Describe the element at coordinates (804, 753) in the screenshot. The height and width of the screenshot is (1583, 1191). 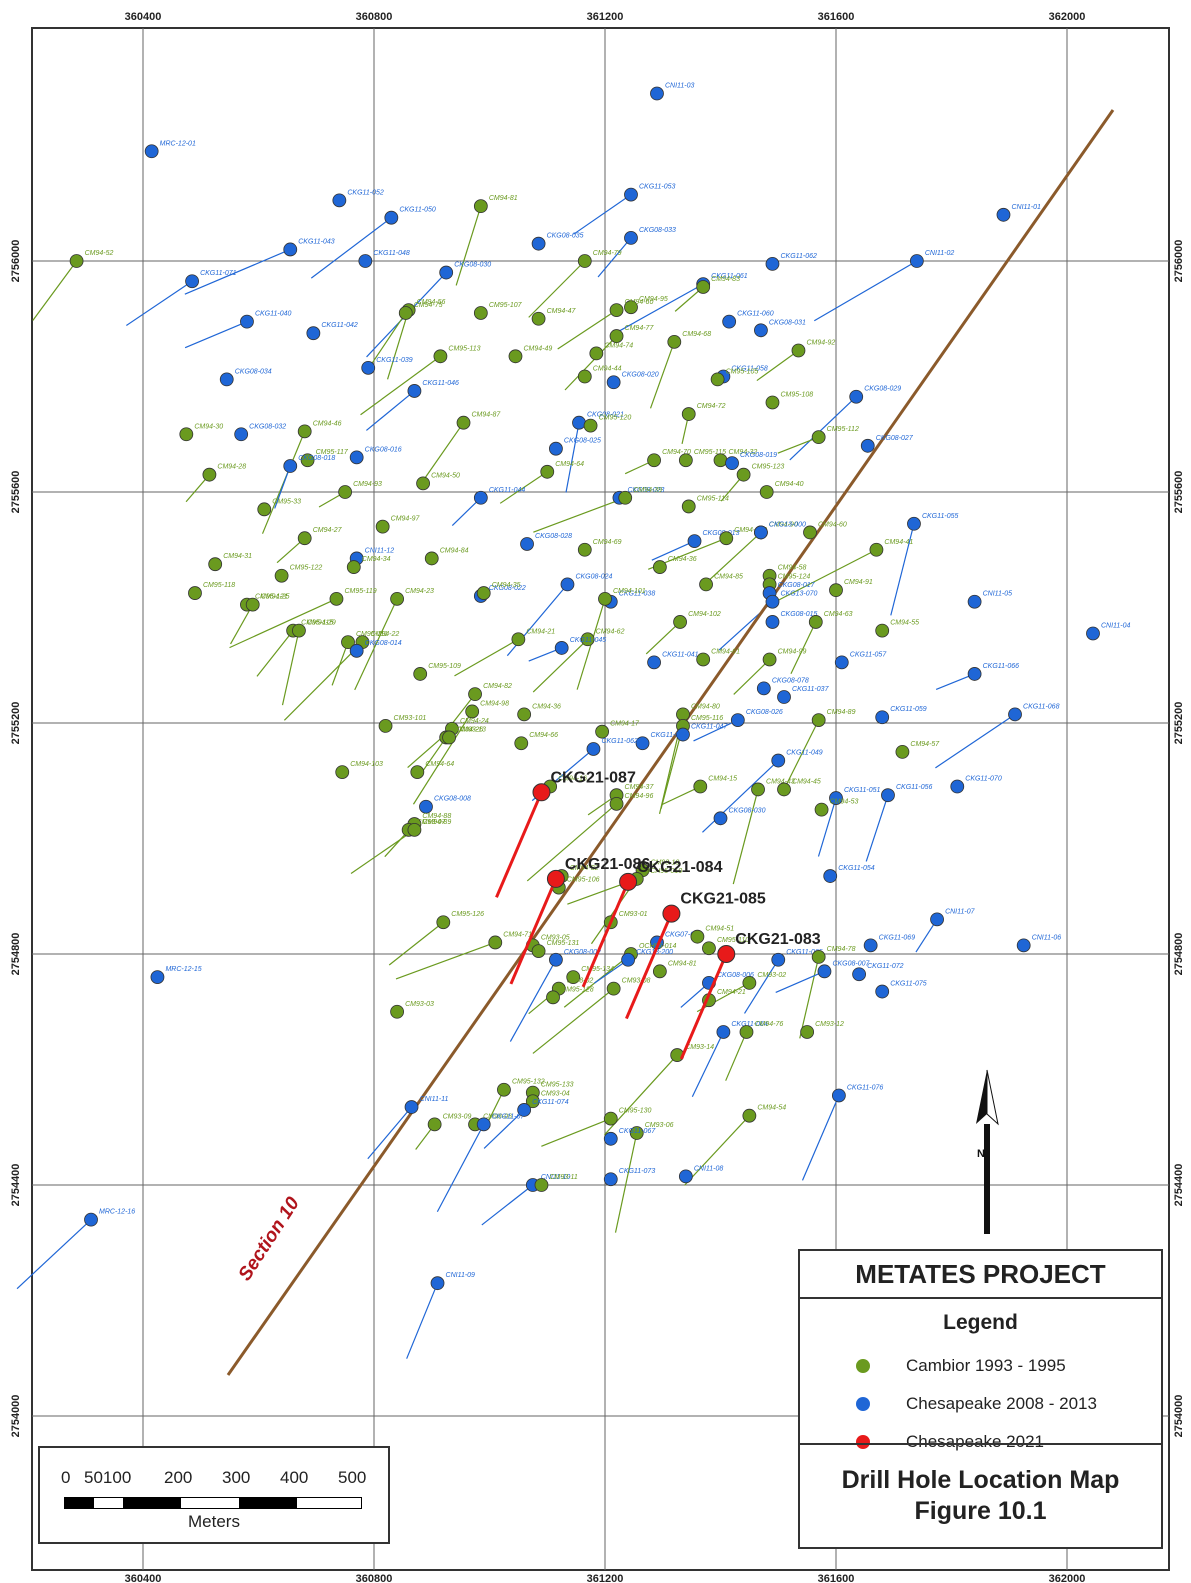
I see `drill-hole-label: CKG11-049` at that location.